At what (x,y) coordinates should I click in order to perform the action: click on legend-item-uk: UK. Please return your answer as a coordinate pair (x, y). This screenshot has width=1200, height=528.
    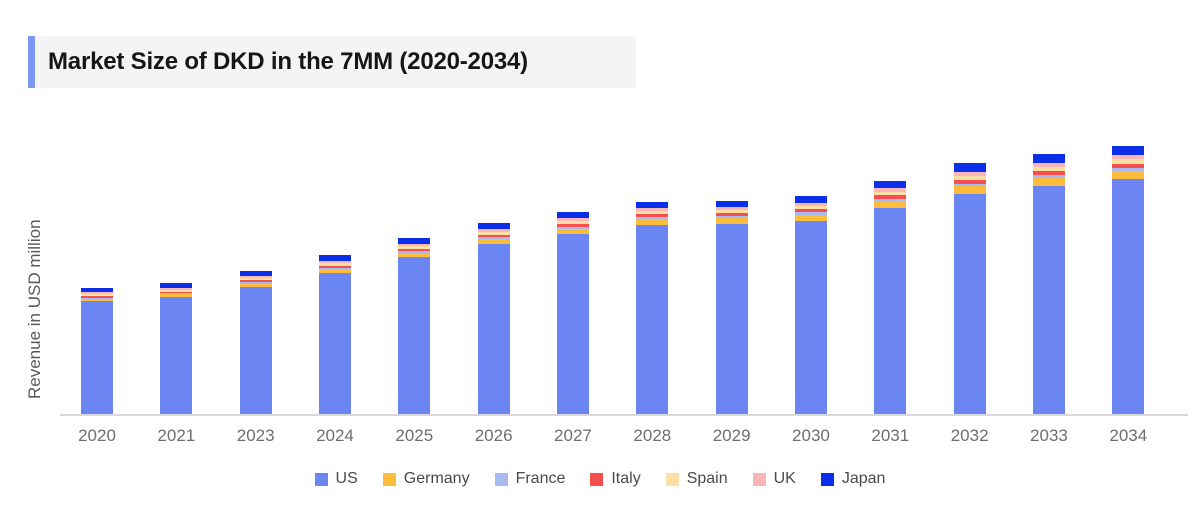
    Looking at the image, I should click on (774, 479).